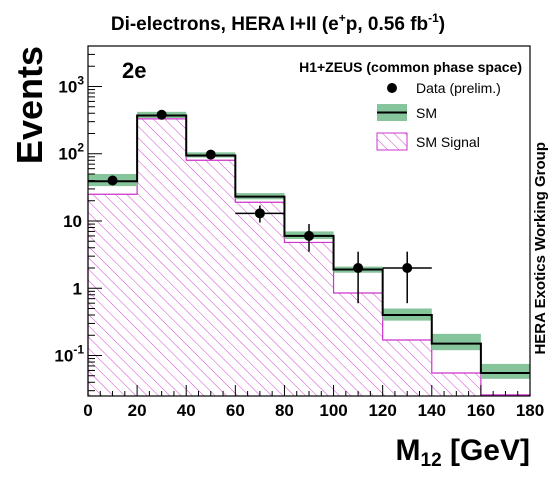 The width and height of the screenshot is (560, 478). Describe the element at coordinates (442, 24) in the screenshot. I see `title-end: )` at that location.